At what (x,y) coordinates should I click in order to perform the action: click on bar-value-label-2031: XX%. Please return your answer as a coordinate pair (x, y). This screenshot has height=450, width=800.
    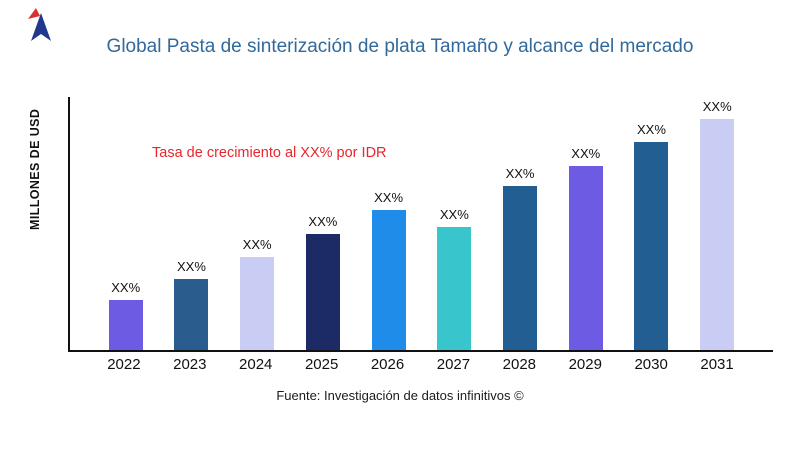
    Looking at the image, I should click on (717, 106).